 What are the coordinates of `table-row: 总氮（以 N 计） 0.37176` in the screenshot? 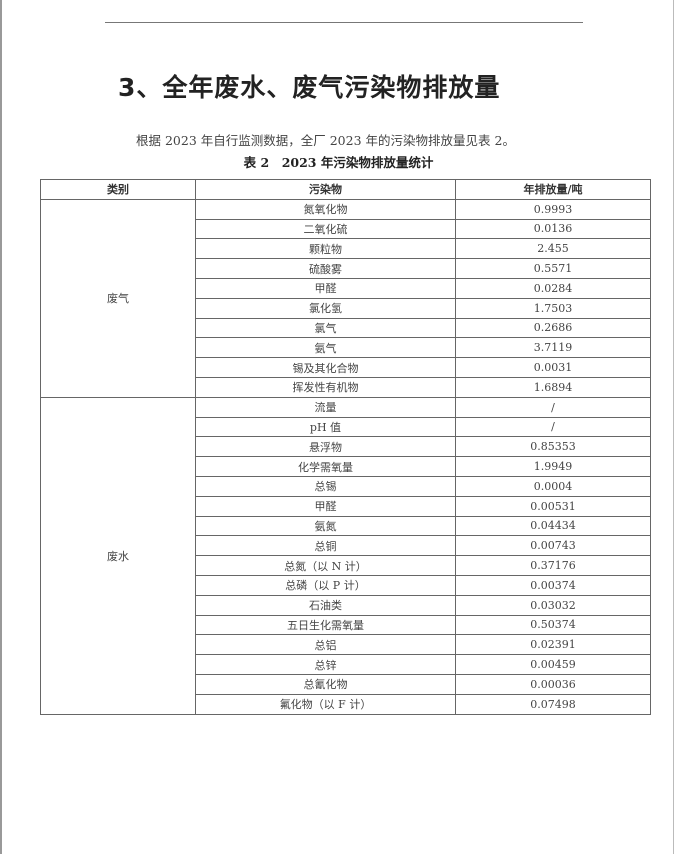 It's located at (346, 565).